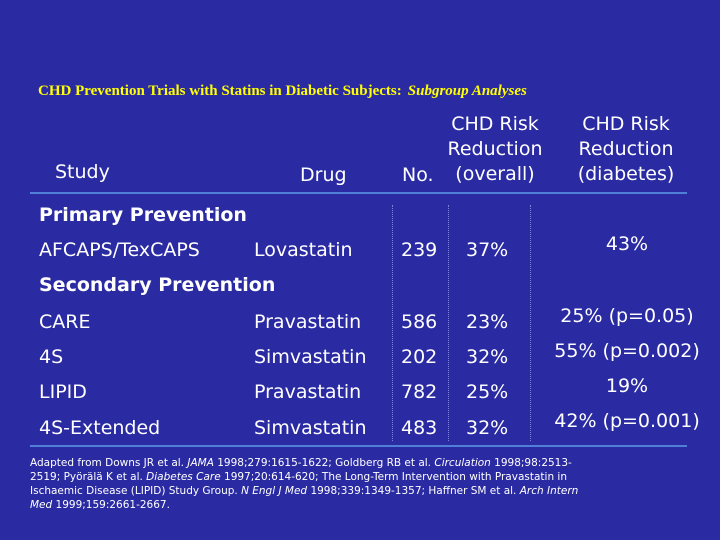 The width and height of the screenshot is (720, 540). Describe the element at coordinates (419, 322) in the screenshot. I see `no-cell: 586` at that location.